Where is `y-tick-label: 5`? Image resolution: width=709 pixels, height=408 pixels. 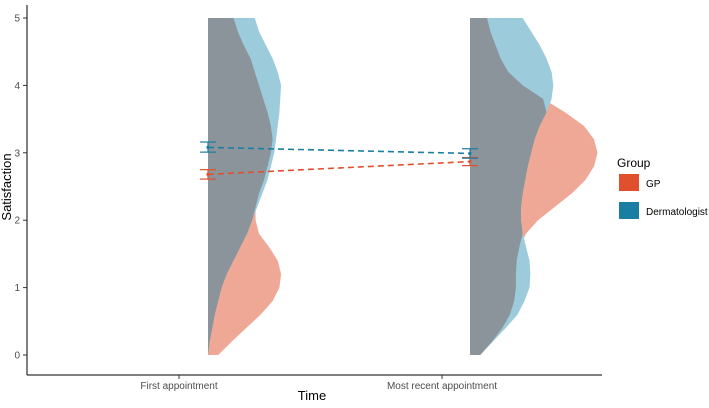 y-tick-label: 5 is located at coordinates (17, 19).